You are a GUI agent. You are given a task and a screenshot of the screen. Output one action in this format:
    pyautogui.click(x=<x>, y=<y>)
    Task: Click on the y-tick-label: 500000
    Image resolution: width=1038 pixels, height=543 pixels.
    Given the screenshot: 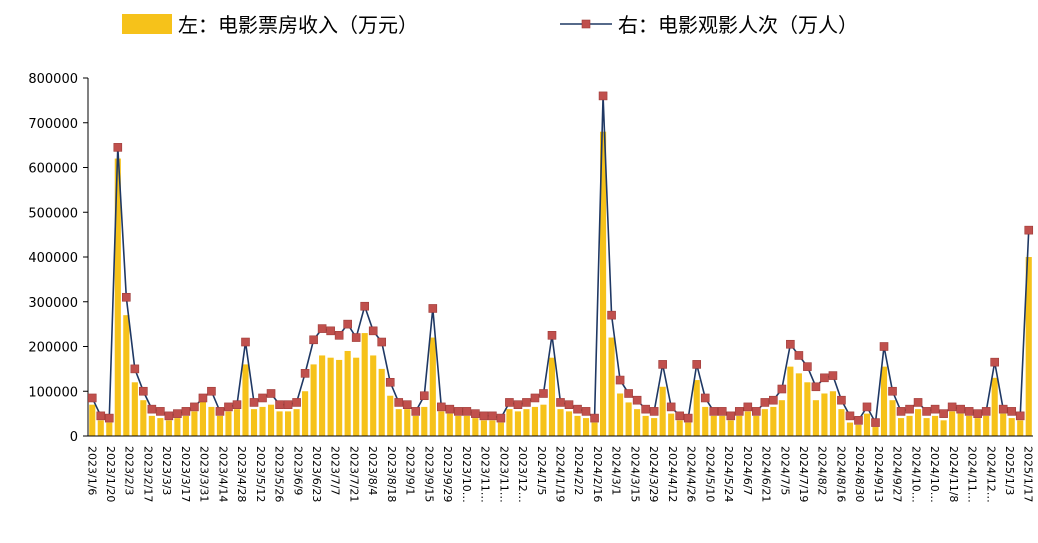 What is the action you would take?
    pyautogui.click(x=53, y=213)
    